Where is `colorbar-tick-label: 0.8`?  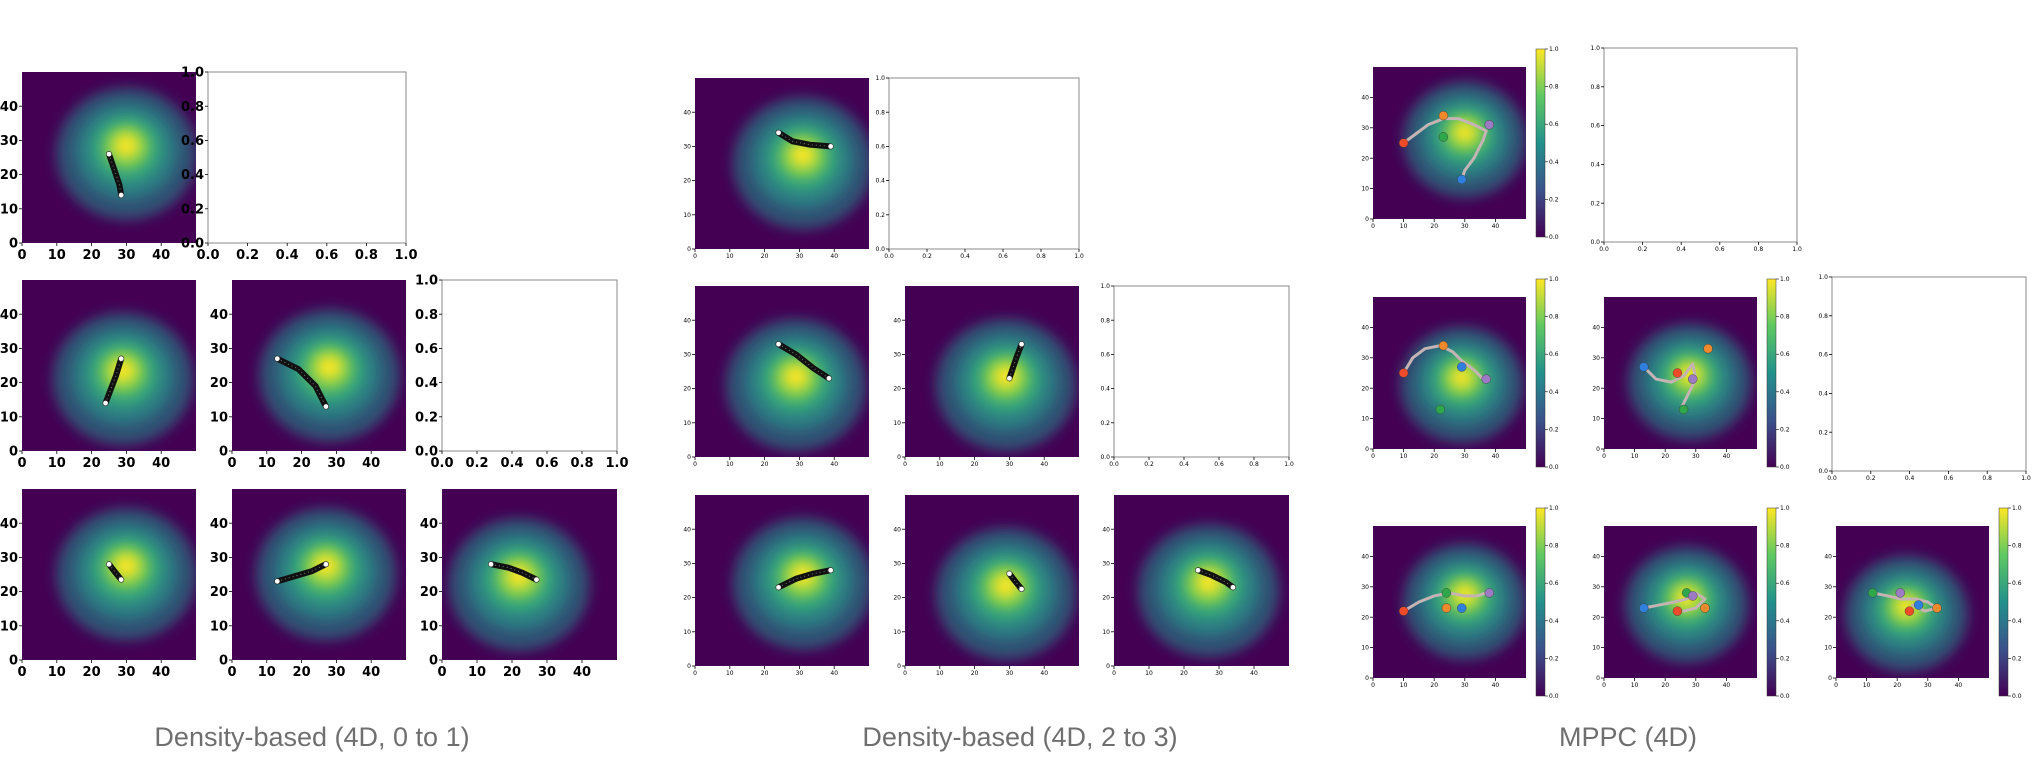
colorbar-tick-label: 0.8 is located at coordinates (1554, 87).